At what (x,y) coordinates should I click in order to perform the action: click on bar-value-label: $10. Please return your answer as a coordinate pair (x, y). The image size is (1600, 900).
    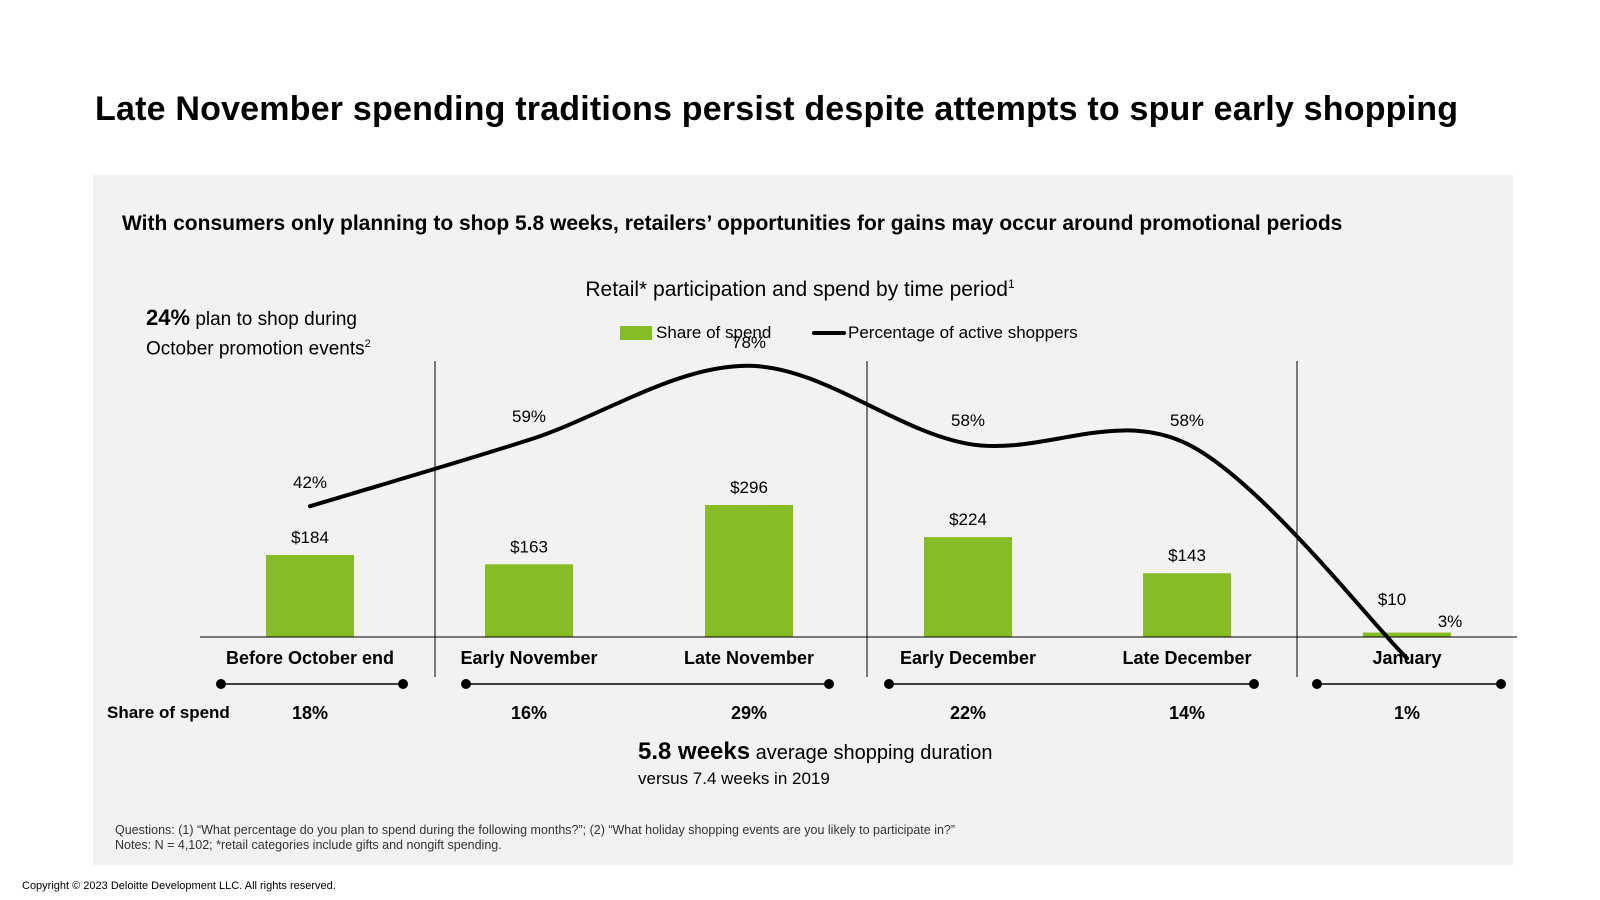
    Looking at the image, I should click on (1392, 599).